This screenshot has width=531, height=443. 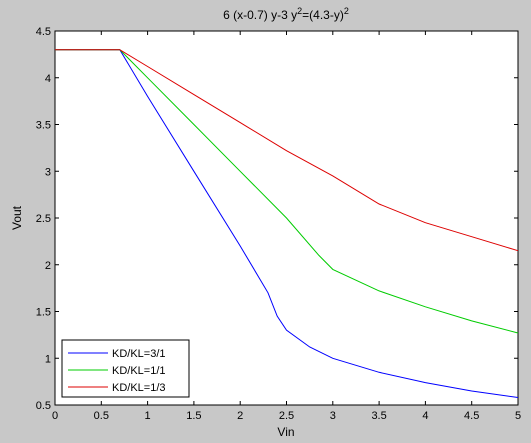 What do you see at coordinates (101, 416) in the screenshot?
I see `x-tick-label: 0.5` at bounding box center [101, 416].